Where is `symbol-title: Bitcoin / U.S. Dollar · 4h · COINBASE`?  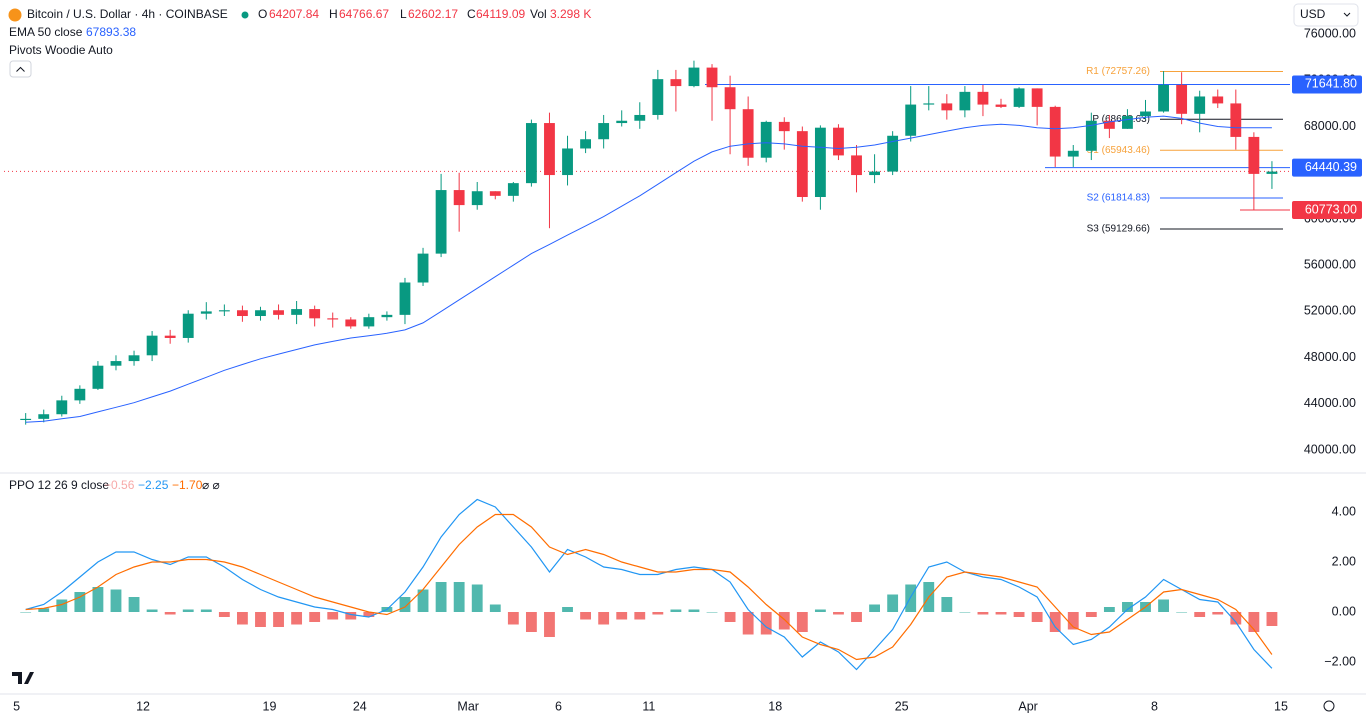
symbol-title: Bitcoin / U.S. Dollar · 4h · COINBASE is located at coordinates (127, 14).